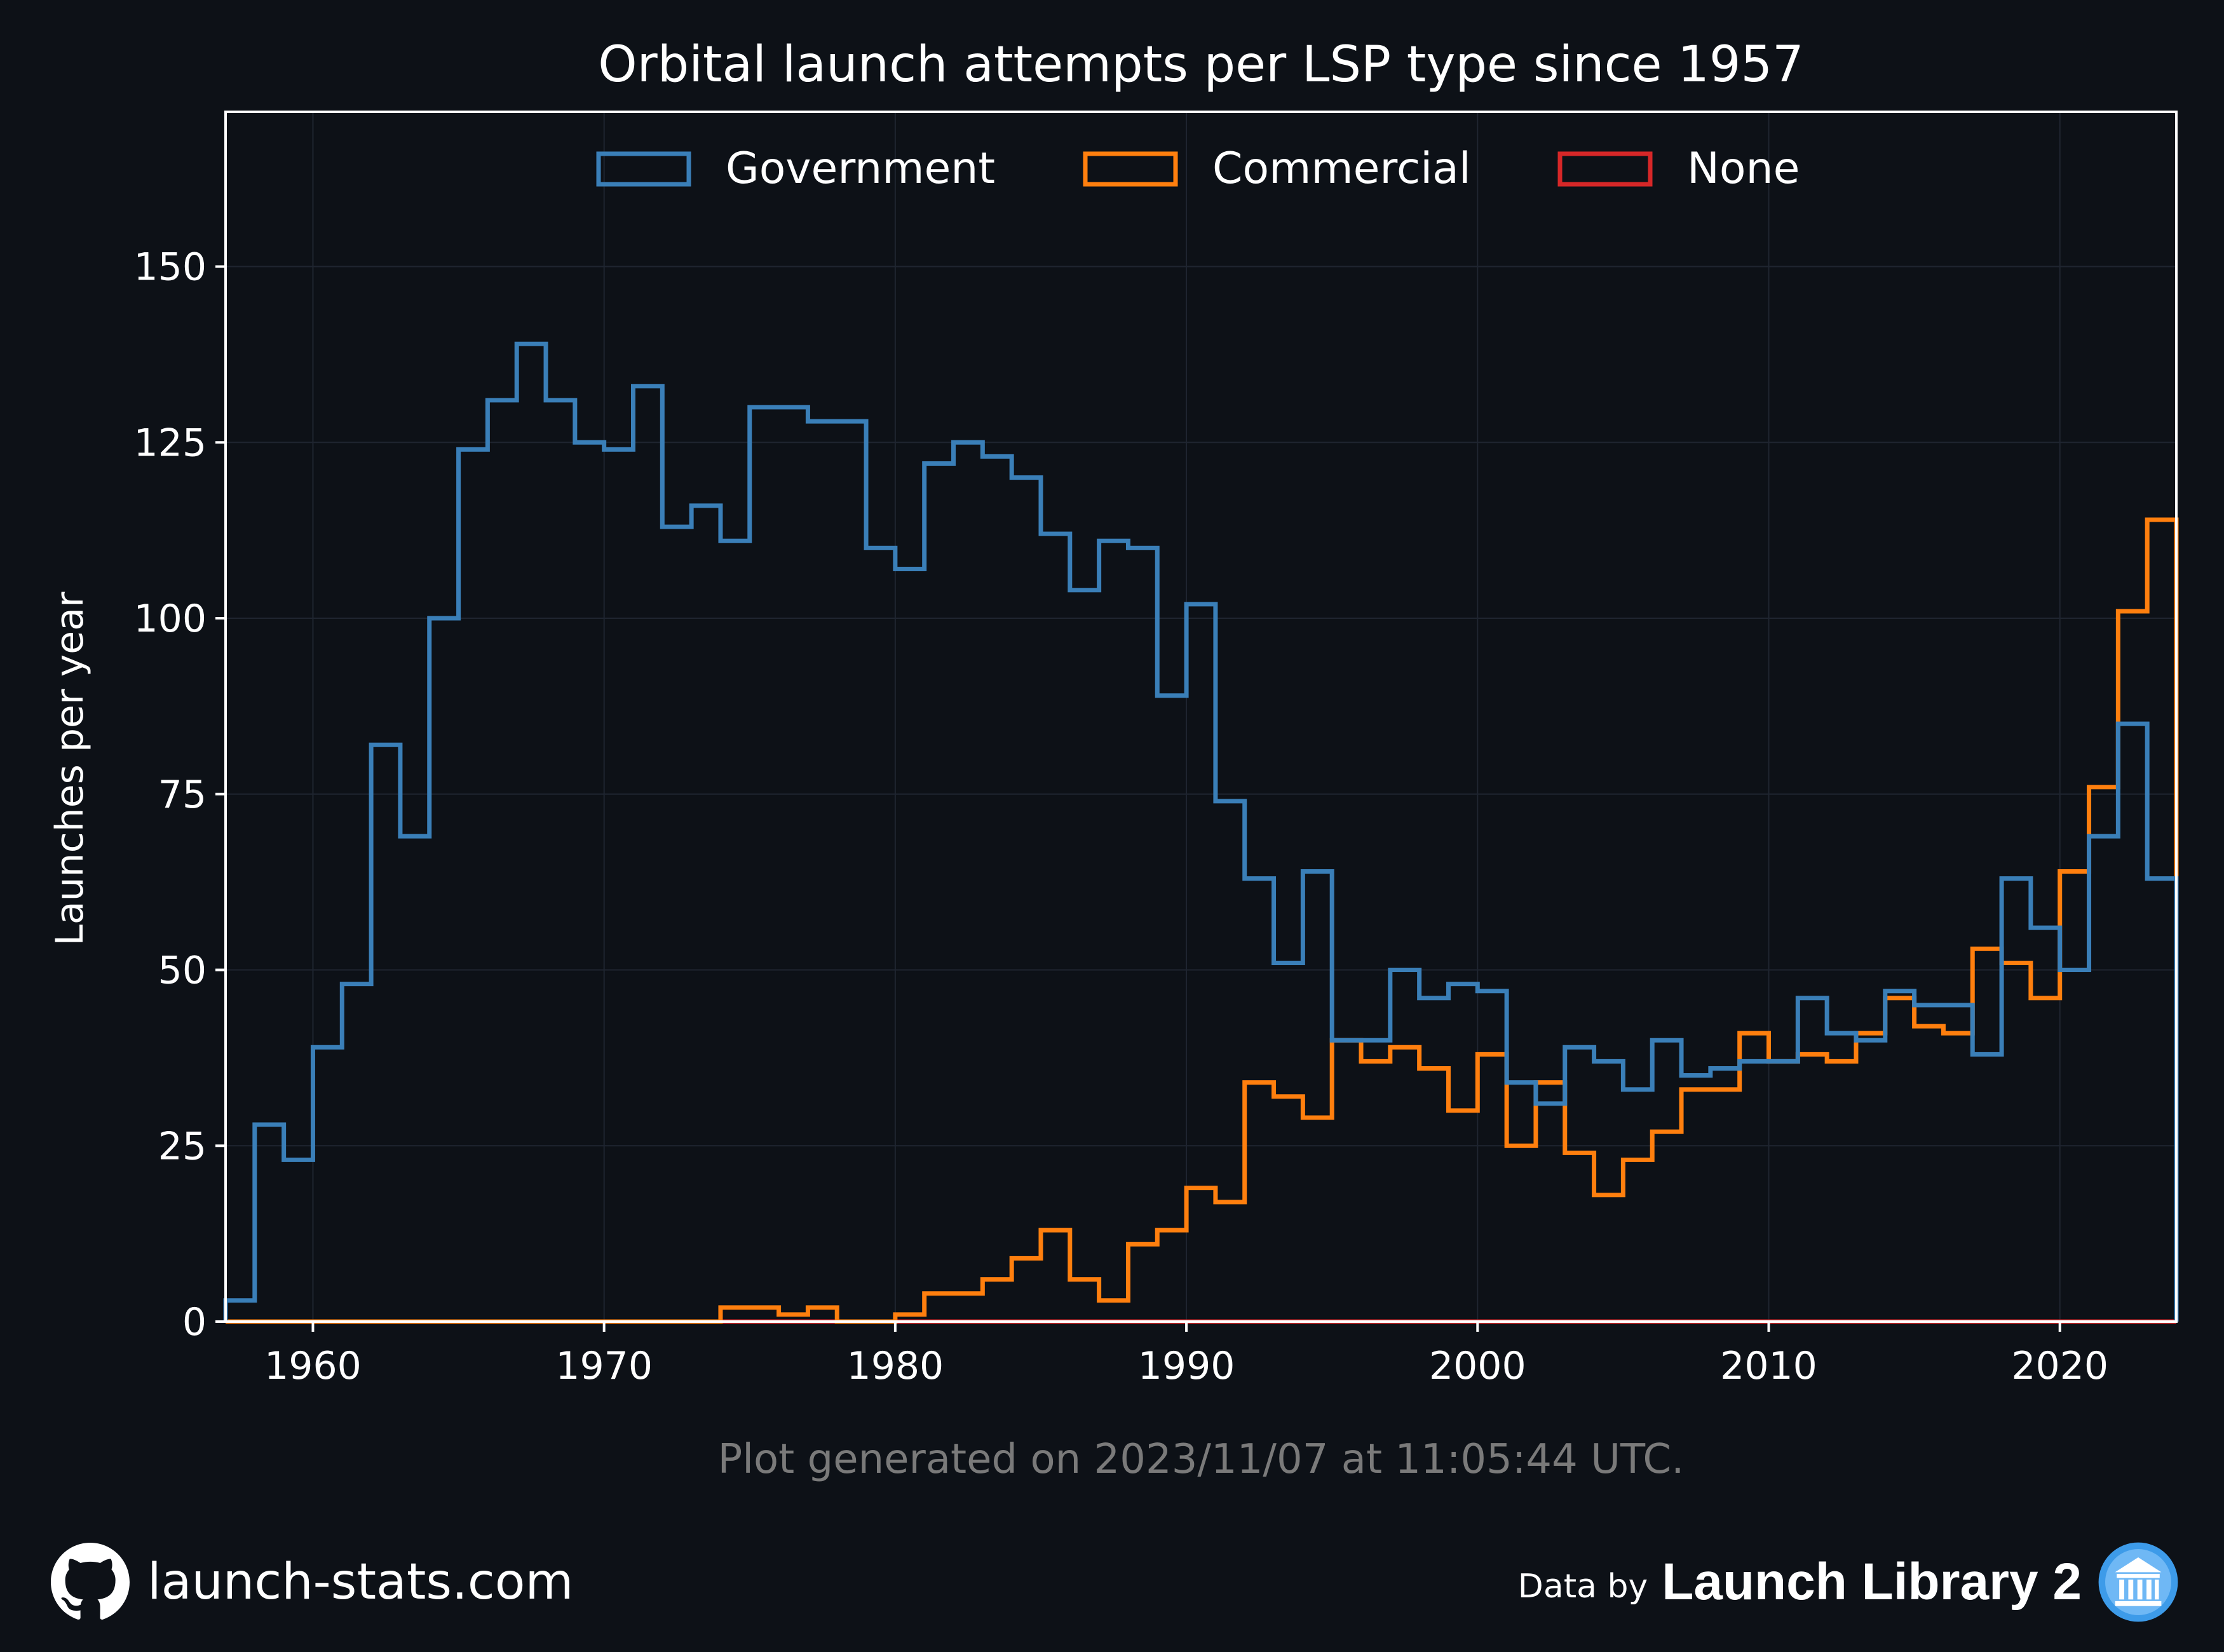 The height and width of the screenshot is (1652, 2224). What do you see at coordinates (182, 971) in the screenshot?
I see `y-tick-label: 50` at bounding box center [182, 971].